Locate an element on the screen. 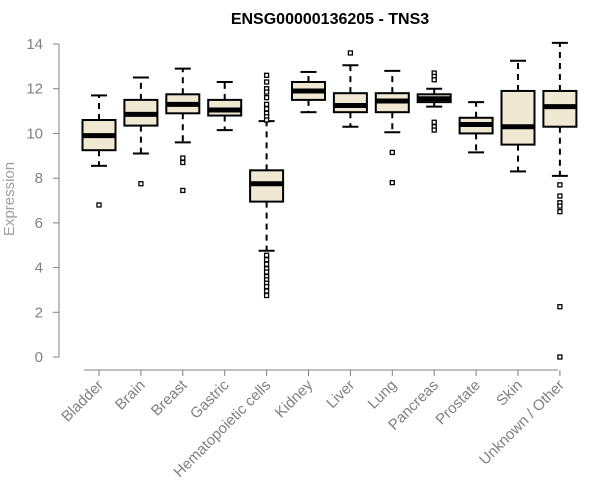  y-tick-label: 14 is located at coordinates (34, 44).